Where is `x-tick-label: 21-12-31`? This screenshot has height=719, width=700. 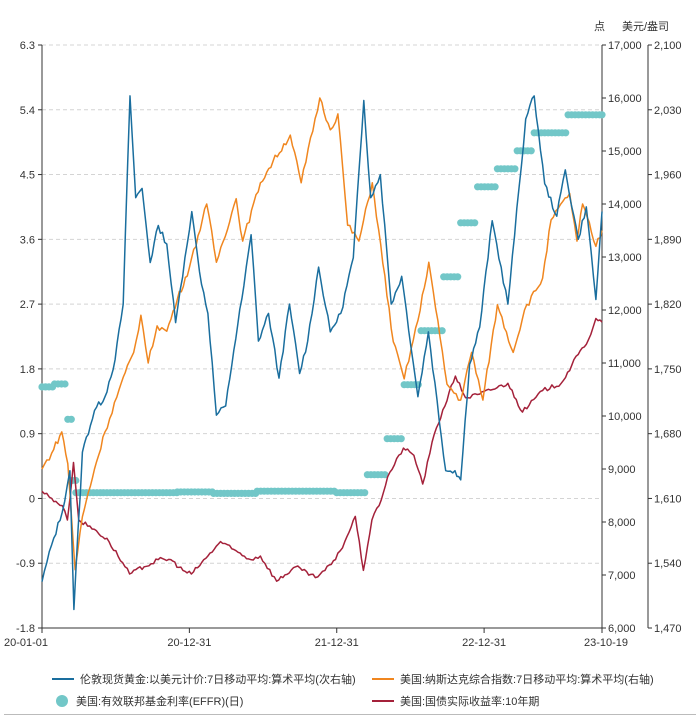
x-tick-label: 21-12-31 is located at coordinates (337, 643).